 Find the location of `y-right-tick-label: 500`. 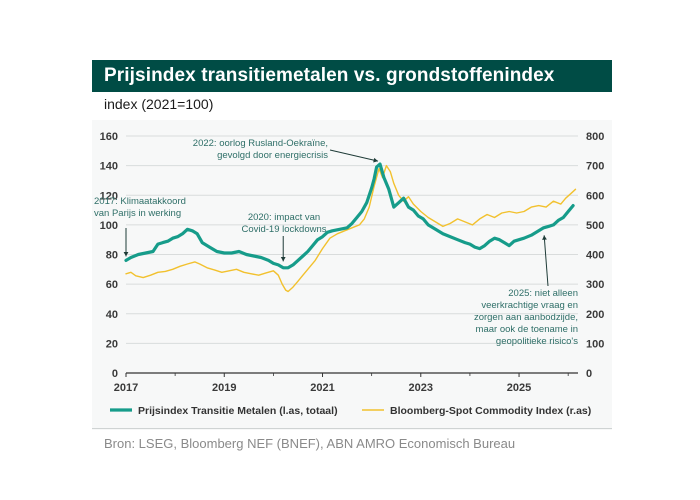

y-right-tick-label: 500 is located at coordinates (595, 226).